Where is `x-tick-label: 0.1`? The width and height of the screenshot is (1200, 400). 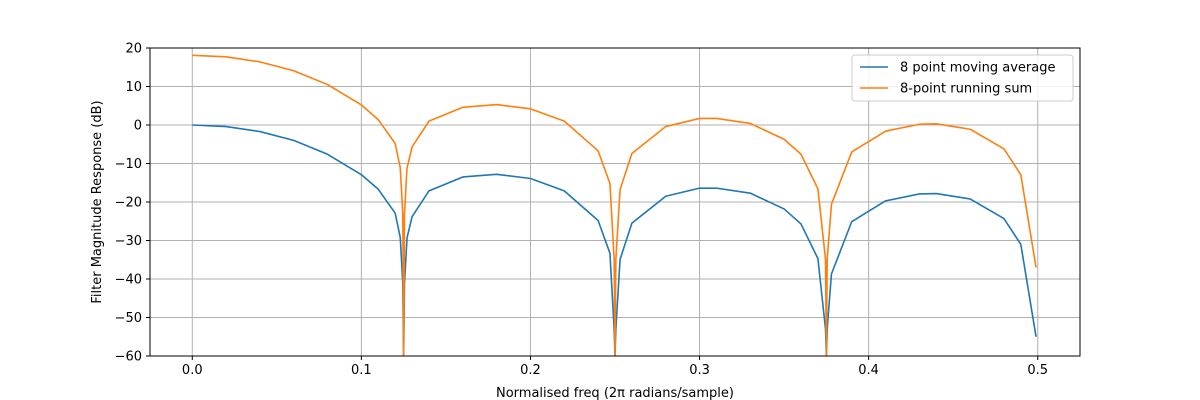
x-tick-label: 0.1 is located at coordinates (361, 370).